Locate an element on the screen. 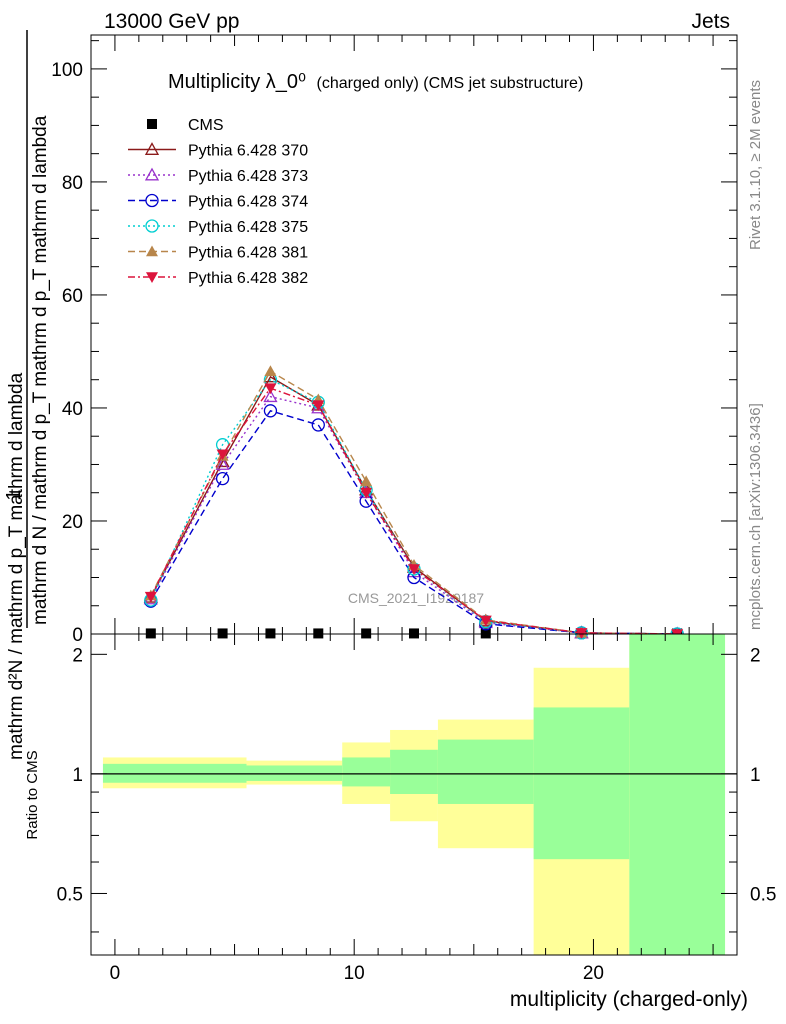 The image size is (786, 1024). ratio-y-tick-label: 2 is located at coordinates (77, 655).